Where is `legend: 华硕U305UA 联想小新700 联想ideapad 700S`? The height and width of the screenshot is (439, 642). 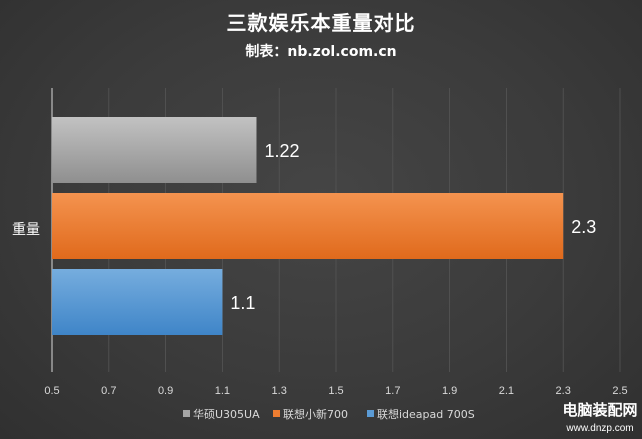
legend: 华硕U305UA 联想小新700 联想ideapad 700S is located at coordinates (329, 414).